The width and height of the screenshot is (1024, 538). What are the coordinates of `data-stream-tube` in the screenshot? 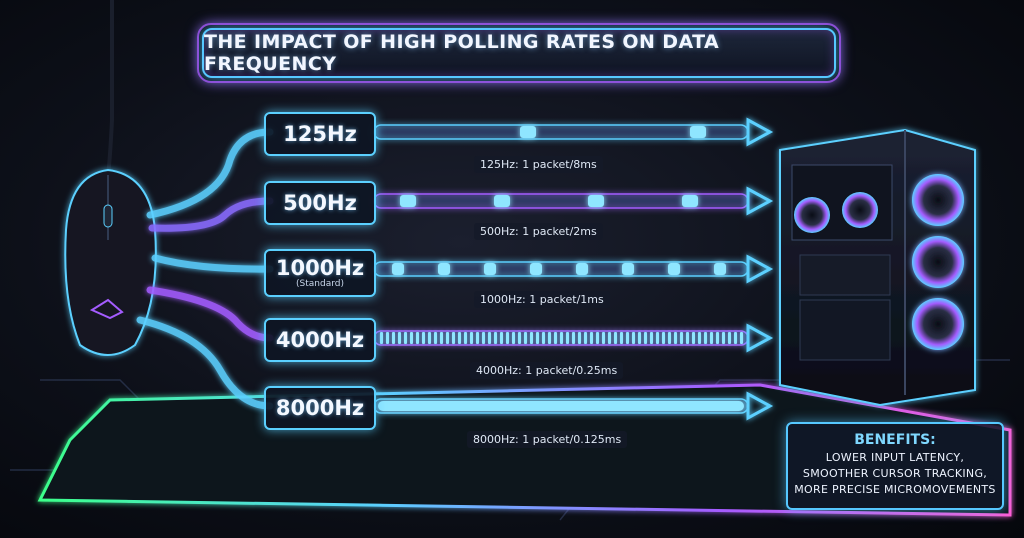 It's located at (561, 269).